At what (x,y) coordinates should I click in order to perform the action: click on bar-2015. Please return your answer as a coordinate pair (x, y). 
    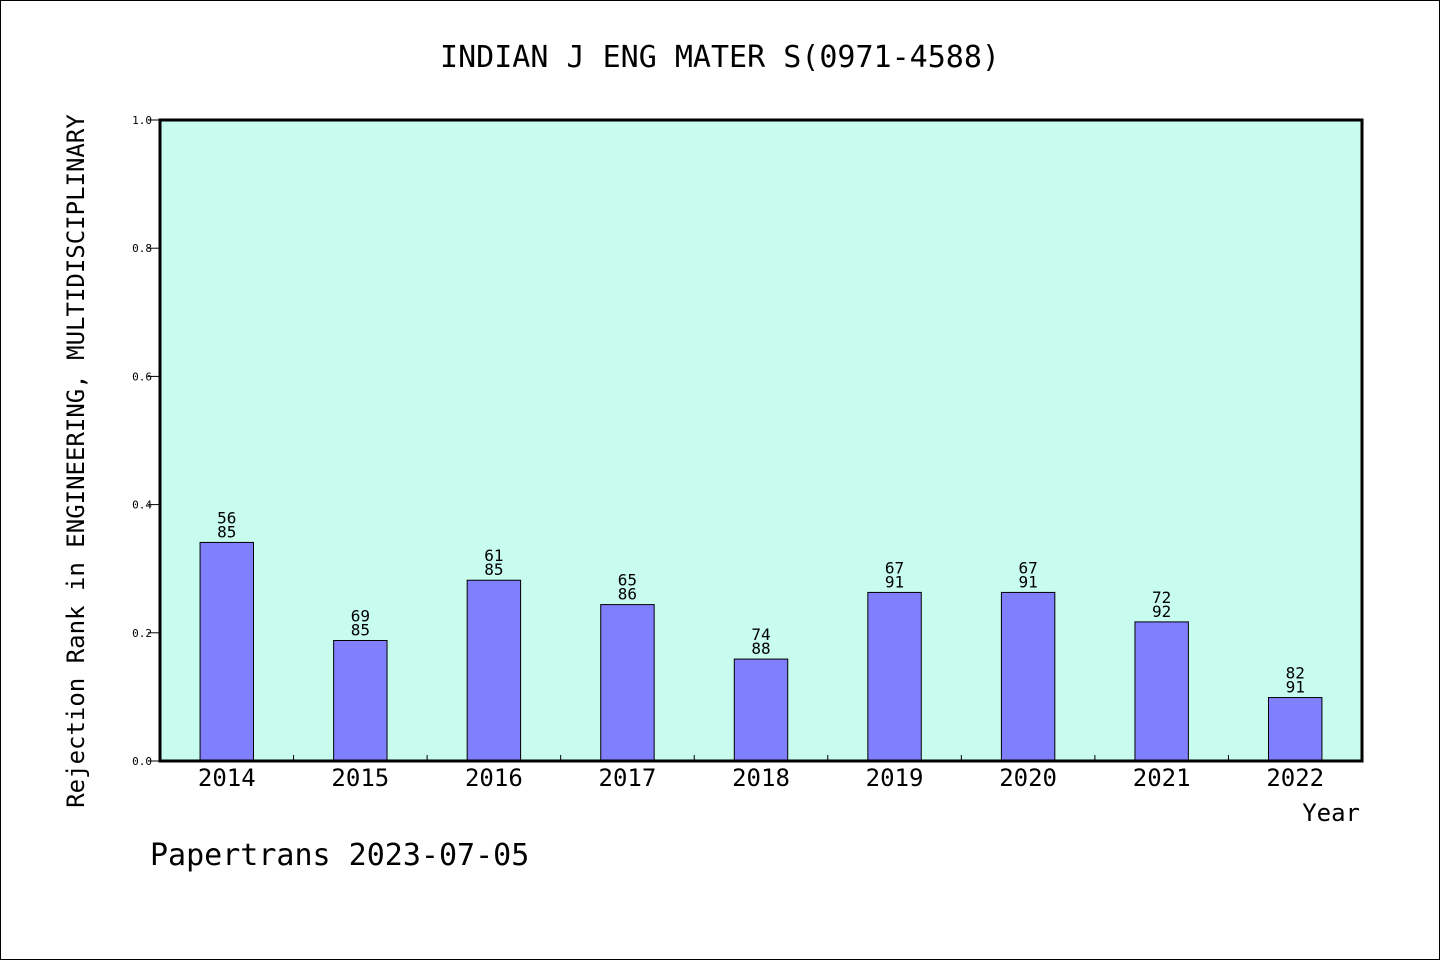
    Looking at the image, I should click on (360, 700).